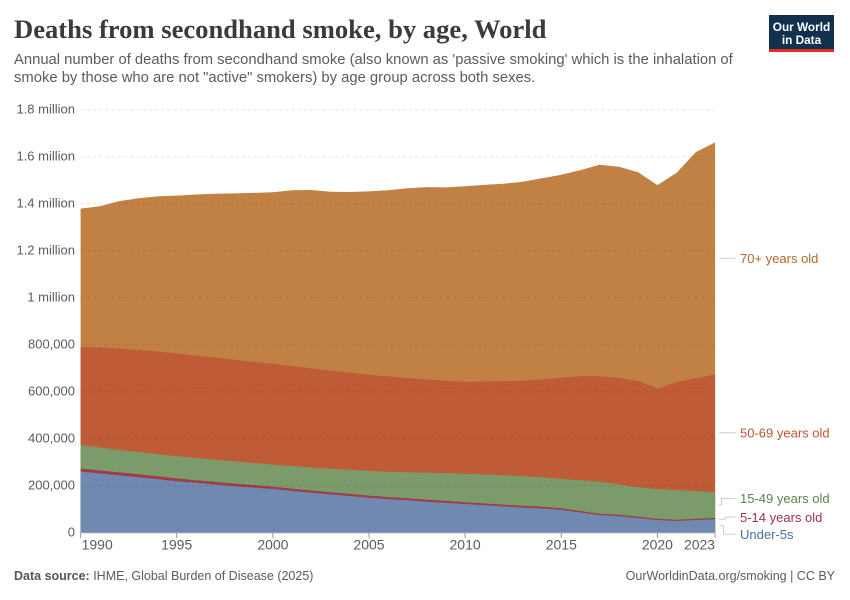 This screenshot has height=600, width=850. Describe the element at coordinates (368, 545) in the screenshot. I see `svg-text: 2005` at that location.